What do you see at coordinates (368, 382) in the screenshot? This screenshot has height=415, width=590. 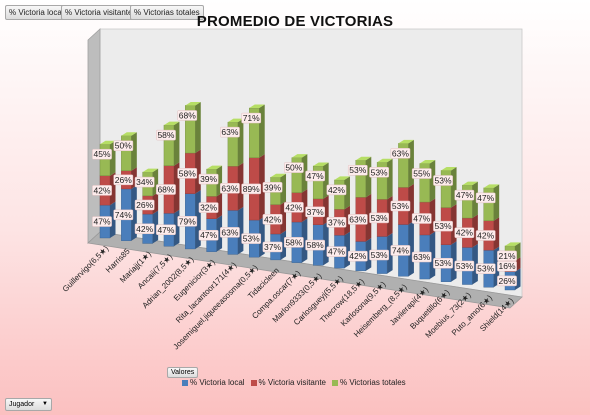 I see `legend-item-totales: % Victorias totales` at bounding box center [368, 382].